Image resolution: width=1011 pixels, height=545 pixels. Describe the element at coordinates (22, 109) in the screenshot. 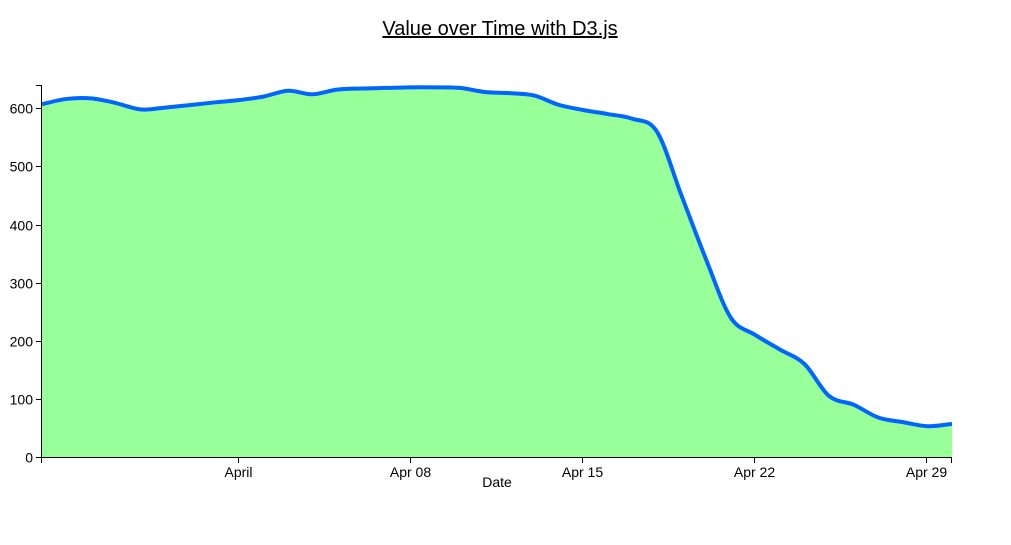

I see `y-tick-label: 600` at that location.